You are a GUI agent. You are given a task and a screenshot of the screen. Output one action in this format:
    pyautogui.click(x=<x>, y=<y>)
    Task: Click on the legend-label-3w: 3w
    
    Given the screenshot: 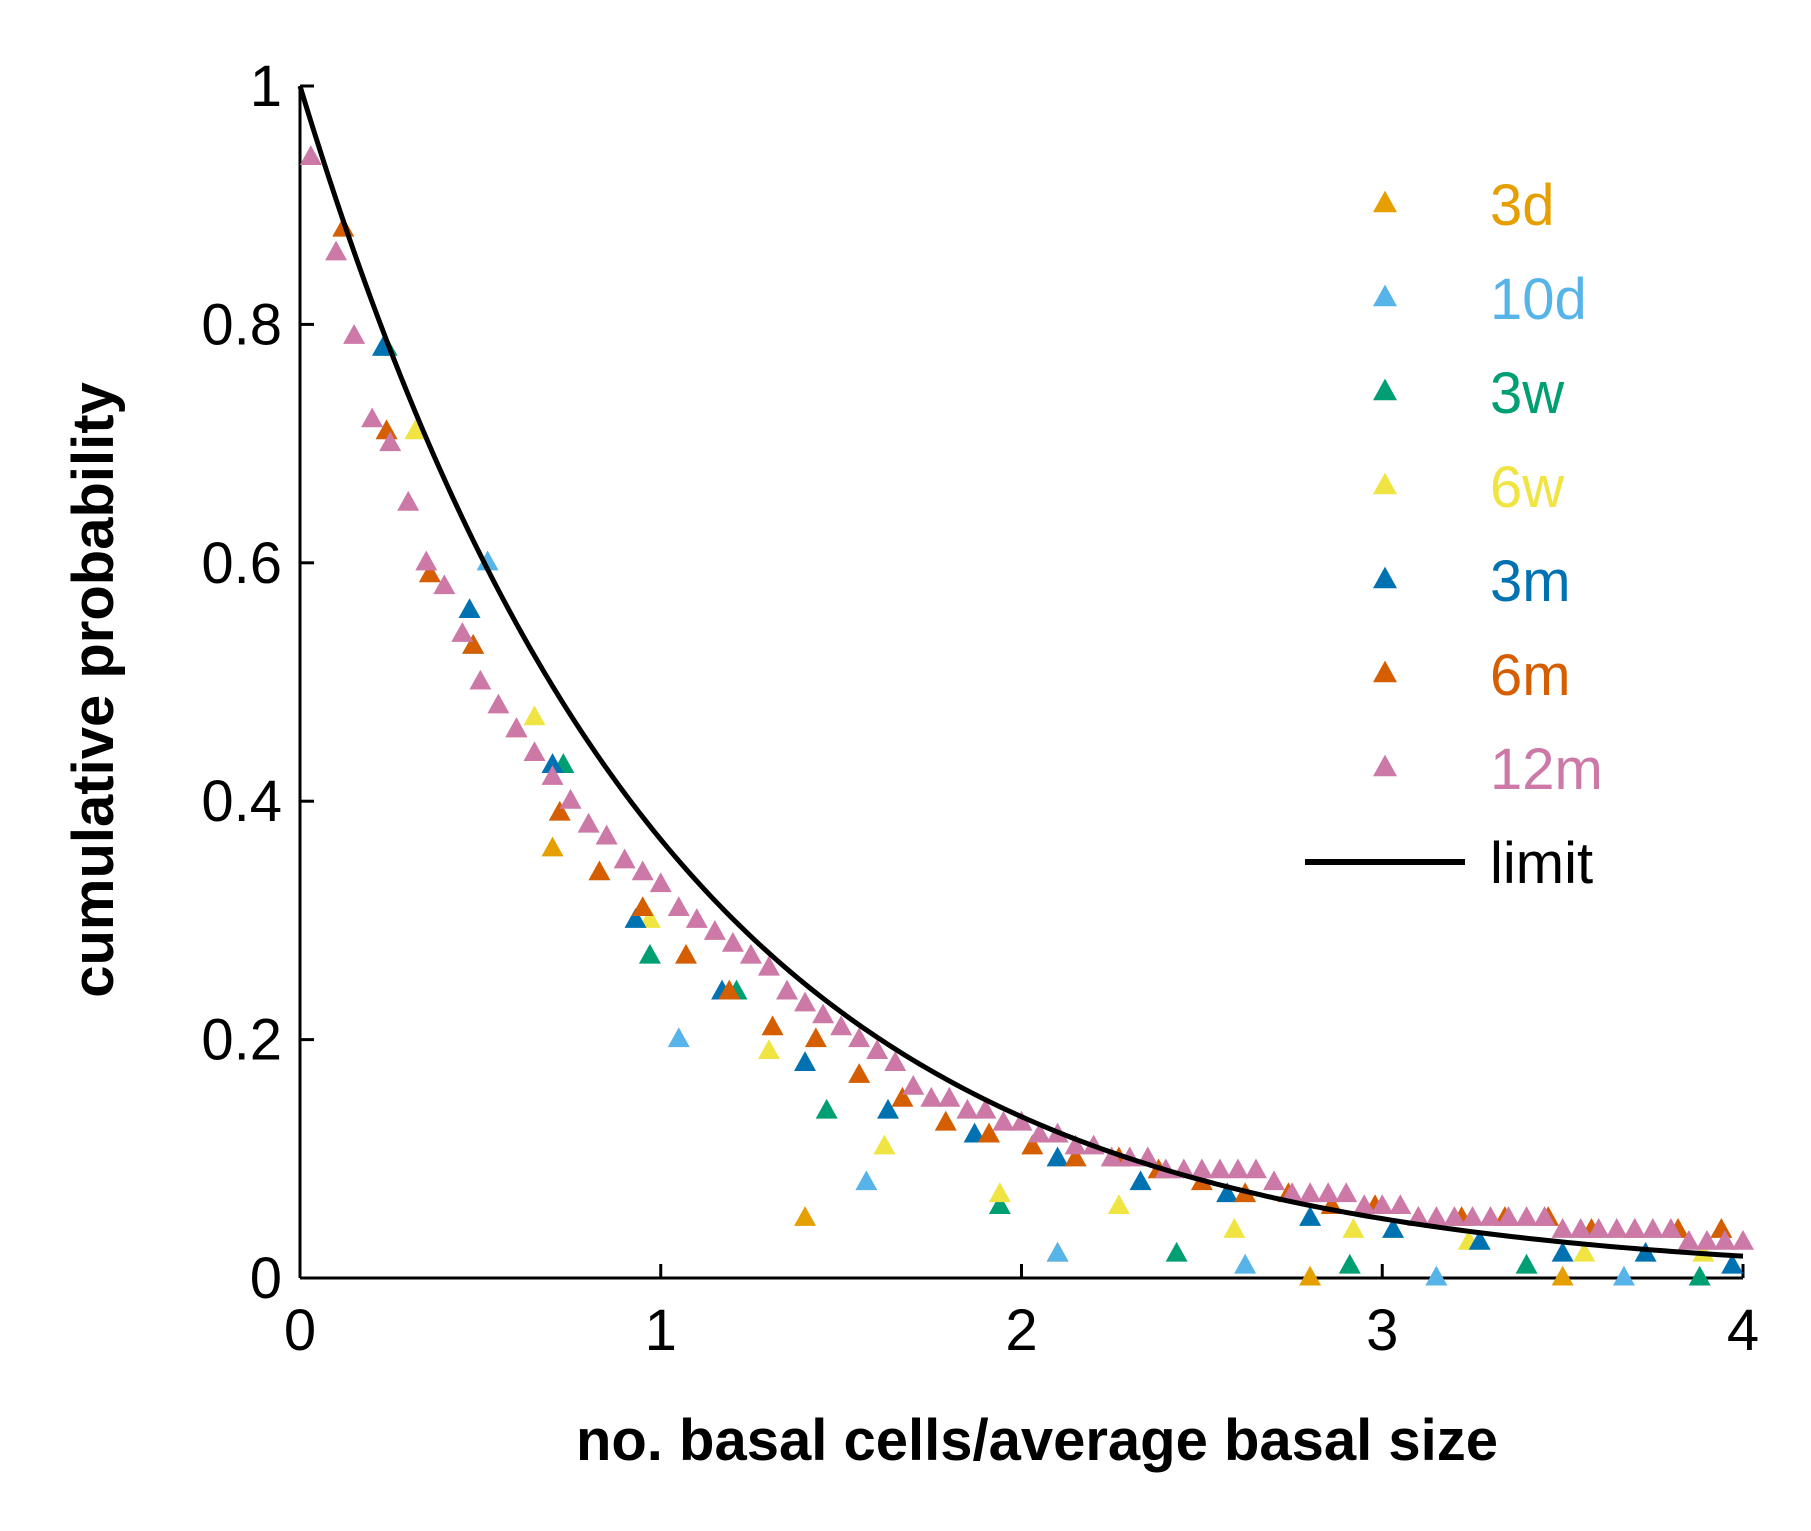 What is the action you would take?
    pyautogui.click(x=1527, y=393)
    